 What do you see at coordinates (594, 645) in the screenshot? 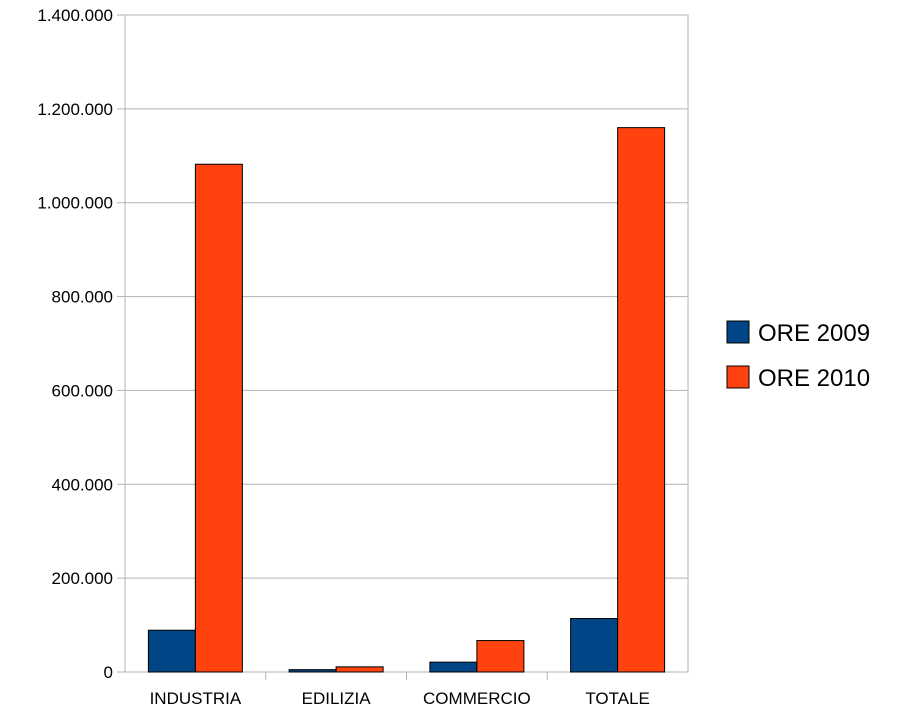
I see `bar-totale-2009` at bounding box center [594, 645].